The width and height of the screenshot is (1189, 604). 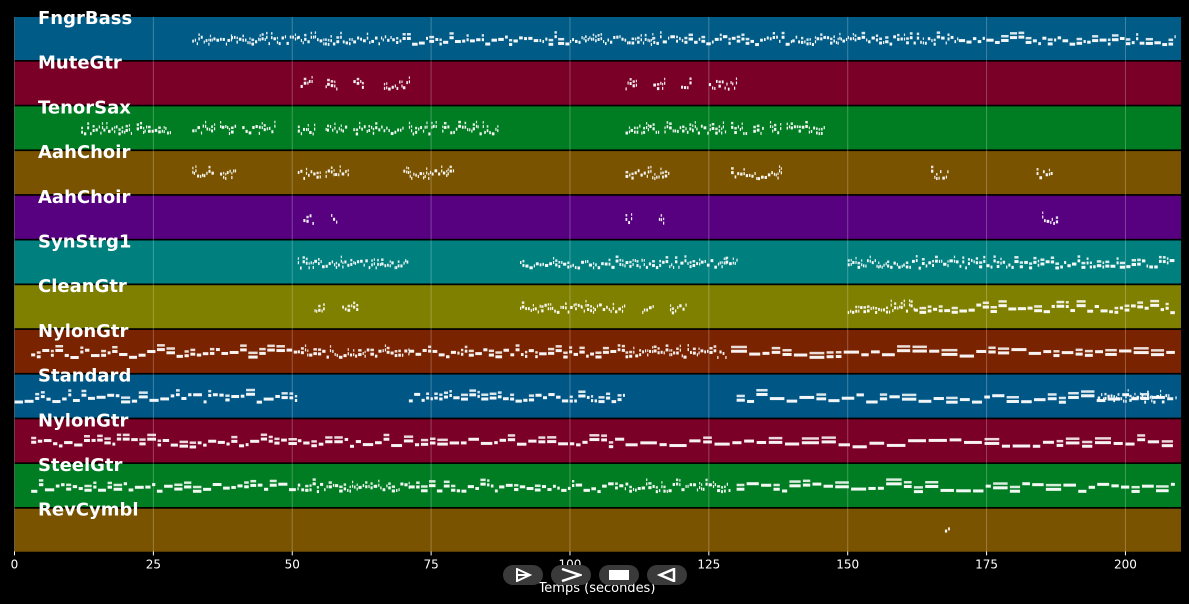 I want to click on stop-icon, so click(x=619, y=575).